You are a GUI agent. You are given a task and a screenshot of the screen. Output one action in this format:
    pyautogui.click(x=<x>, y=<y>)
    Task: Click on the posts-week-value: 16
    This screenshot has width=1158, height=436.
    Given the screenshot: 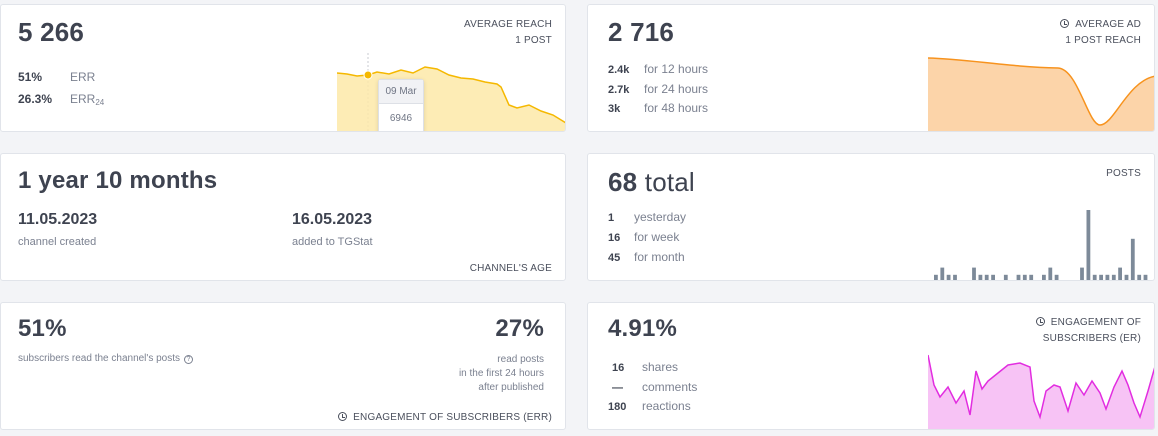 What is the action you would take?
    pyautogui.click(x=614, y=238)
    